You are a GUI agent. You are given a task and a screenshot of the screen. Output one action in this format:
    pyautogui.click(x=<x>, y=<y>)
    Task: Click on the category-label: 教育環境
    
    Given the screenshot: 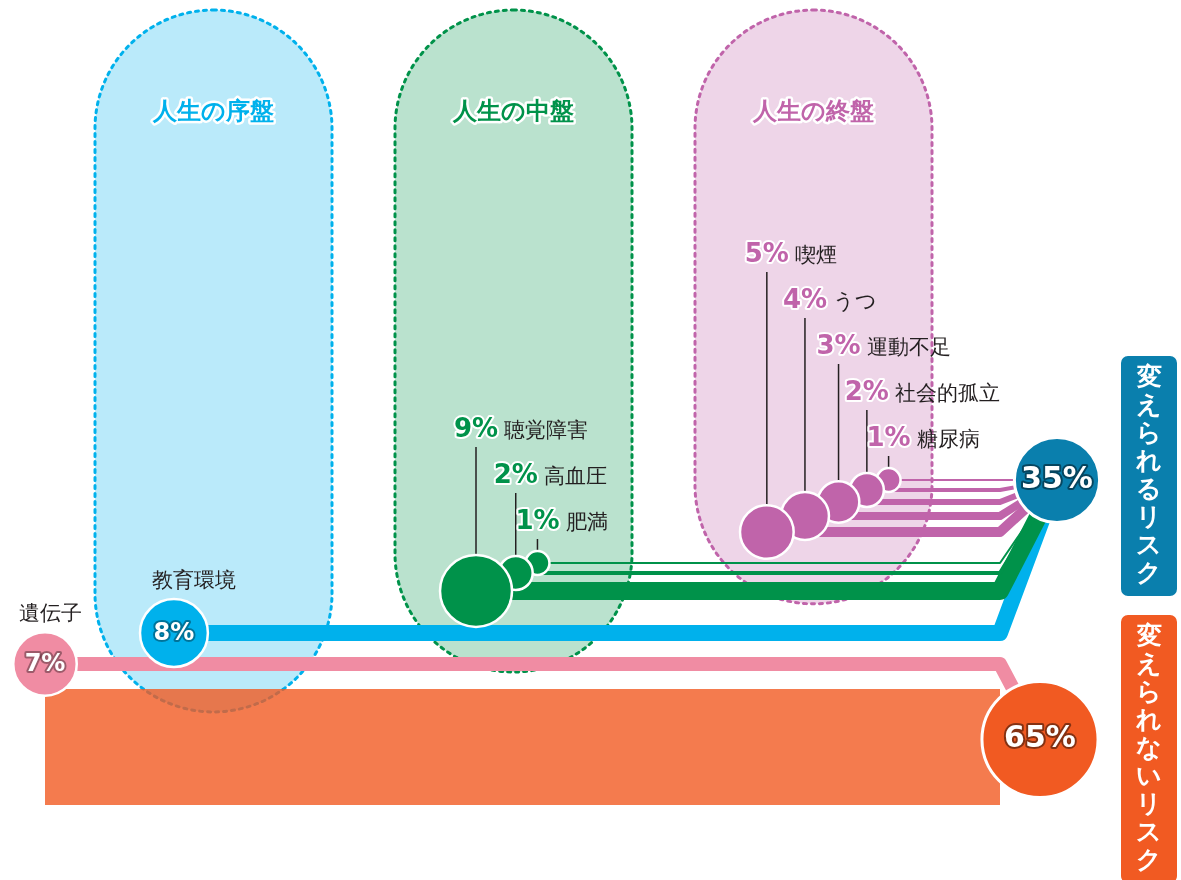 What is the action you would take?
    pyautogui.click(x=193, y=580)
    